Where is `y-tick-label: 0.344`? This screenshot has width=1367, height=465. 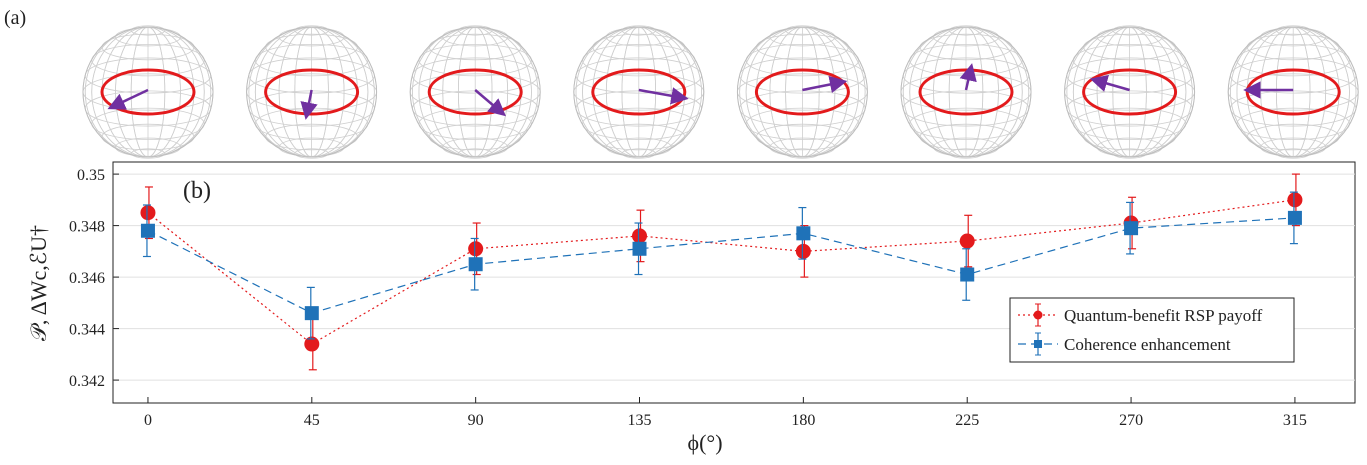 y-tick-label: 0.344 is located at coordinates (87, 330).